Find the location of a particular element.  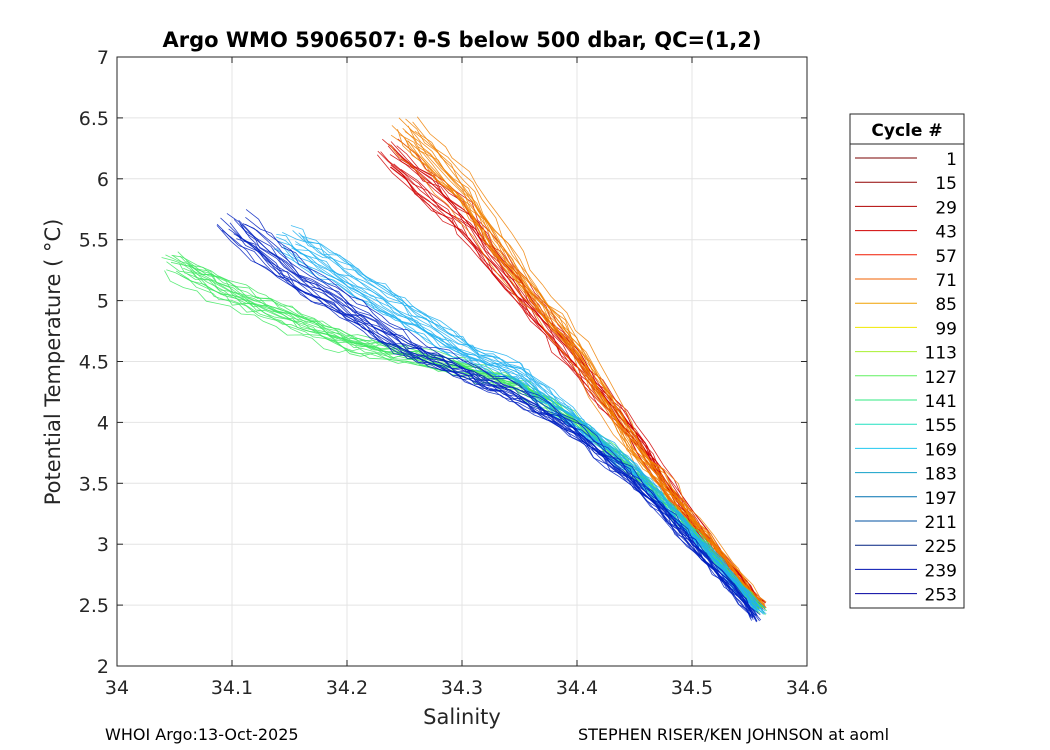

y-tick-label: 6.5 is located at coordinates (94, 119).